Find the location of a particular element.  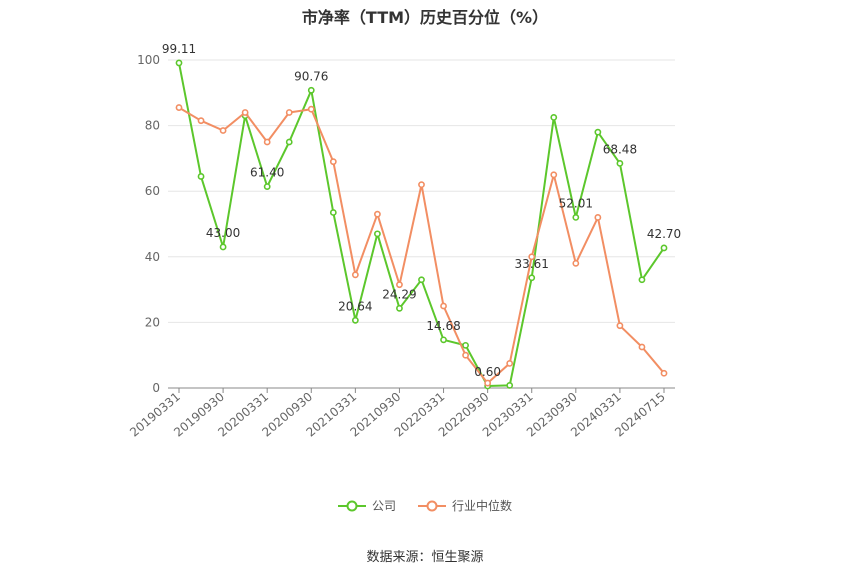

y-tick-label: 80 is located at coordinates (152, 126).